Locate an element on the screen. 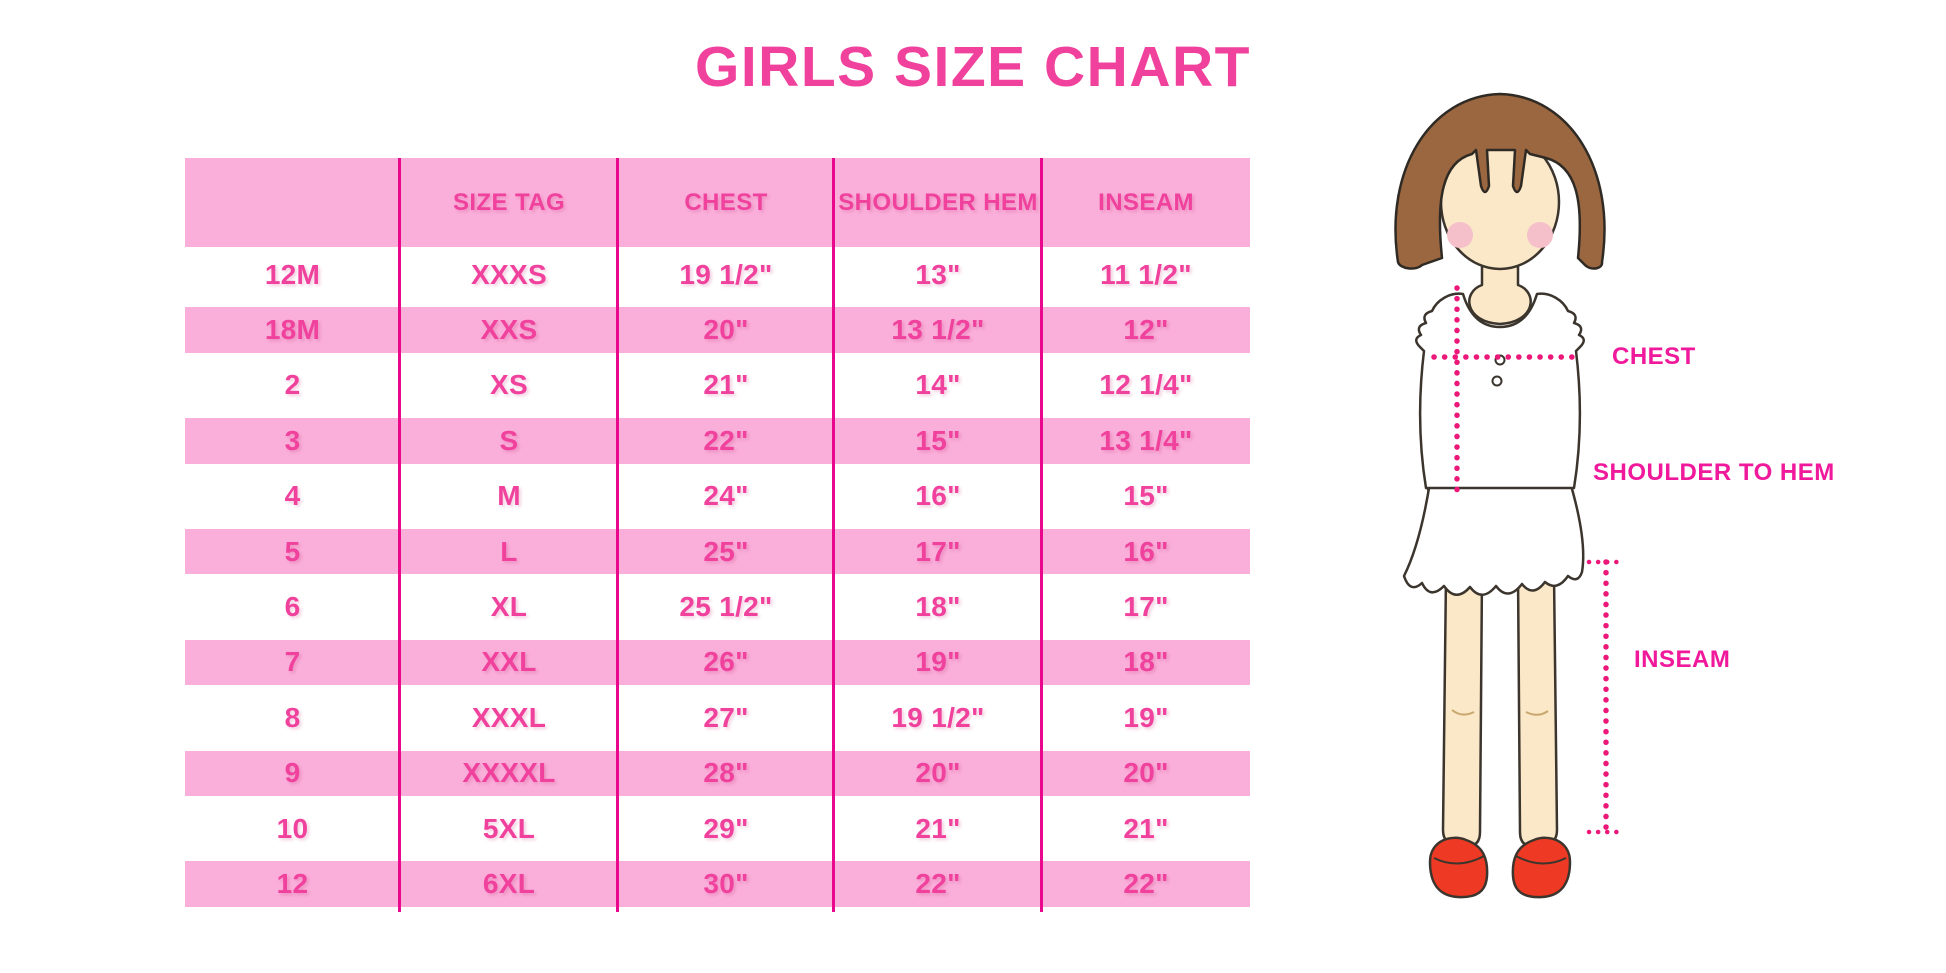 This screenshot has width=1946, height=973. table-cell: XXXS is located at coordinates (509, 274).